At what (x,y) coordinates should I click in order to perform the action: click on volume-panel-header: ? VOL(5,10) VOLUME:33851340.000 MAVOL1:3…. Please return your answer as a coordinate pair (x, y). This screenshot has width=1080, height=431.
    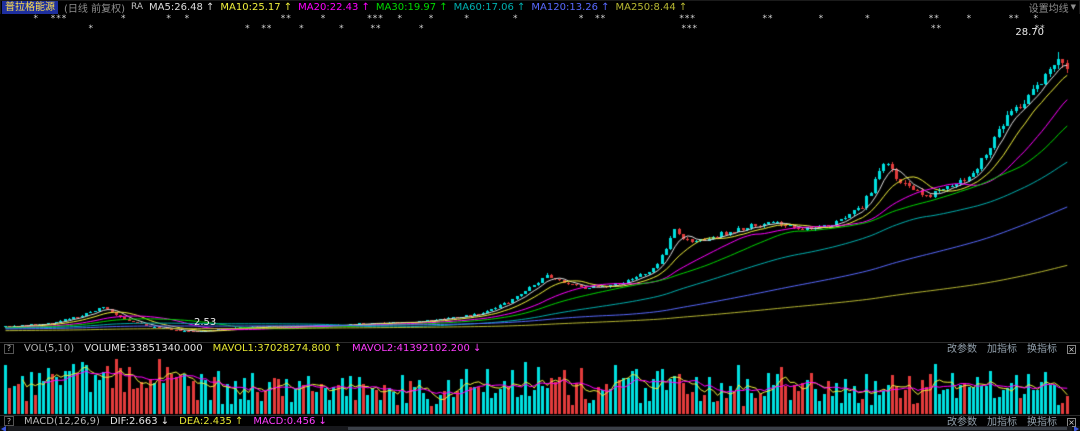
    Looking at the image, I should click on (540, 348).